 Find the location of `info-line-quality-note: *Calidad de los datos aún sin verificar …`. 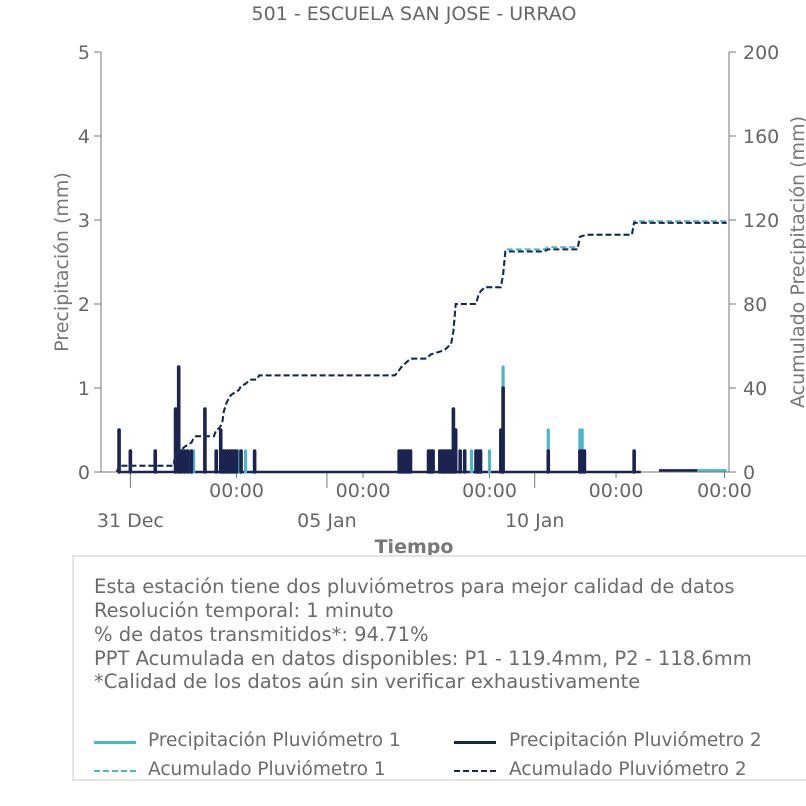

info-line-quality-note: *Calidad de los datos aún sin verificar … is located at coordinates (367, 681).